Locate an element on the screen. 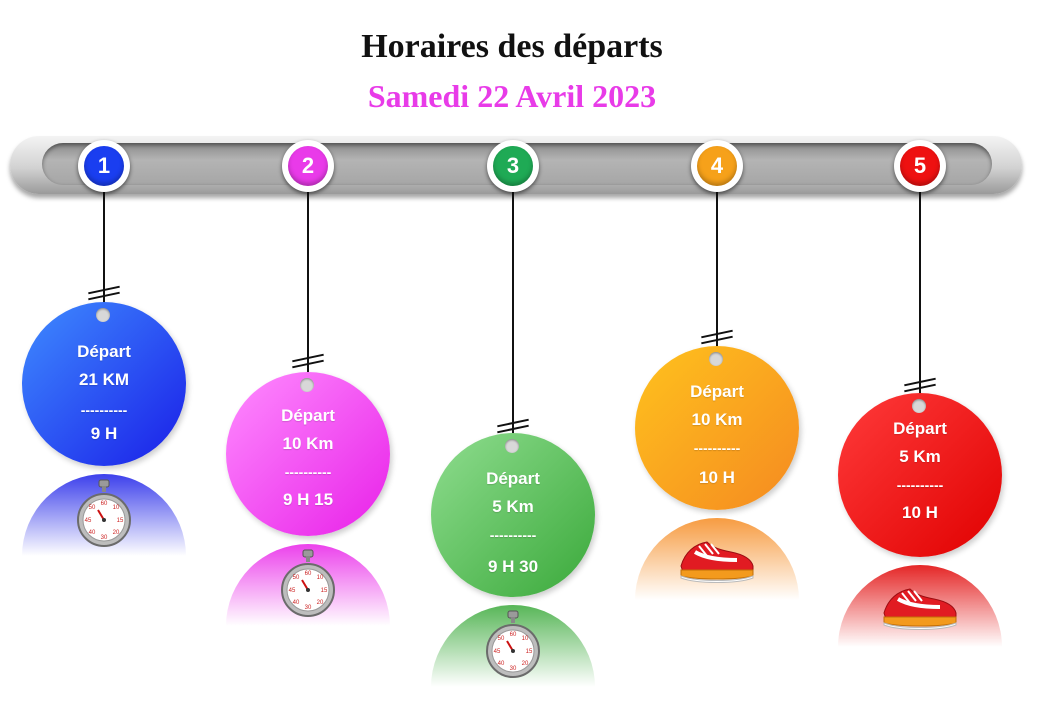 The image size is (1040, 720). departure-disc: Départ 10 Km ---------- 9 H 15 is located at coordinates (308, 454).